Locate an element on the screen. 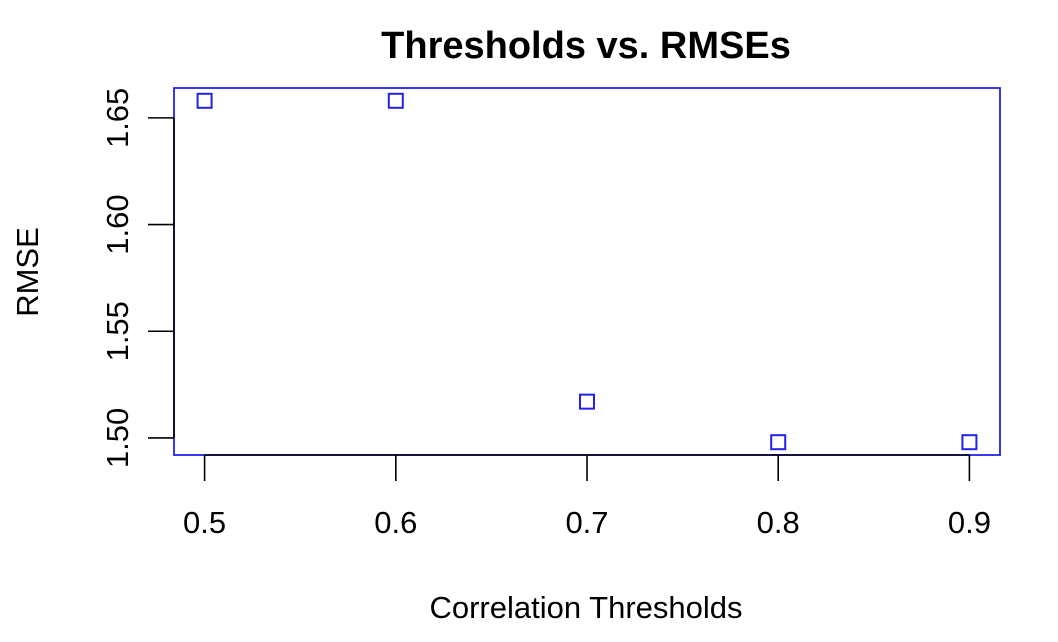 The image size is (1058, 642). x-axis: 0.5 0.6 0.7 0.8 0.9 is located at coordinates (587, 497).